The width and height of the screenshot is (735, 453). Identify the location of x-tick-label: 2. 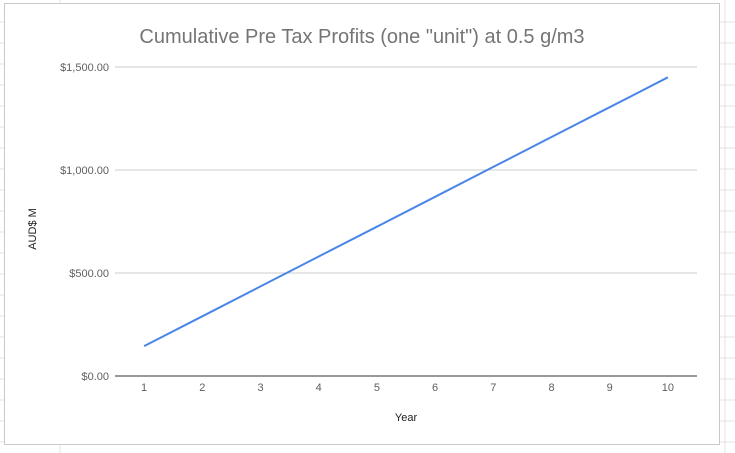
(202, 388).